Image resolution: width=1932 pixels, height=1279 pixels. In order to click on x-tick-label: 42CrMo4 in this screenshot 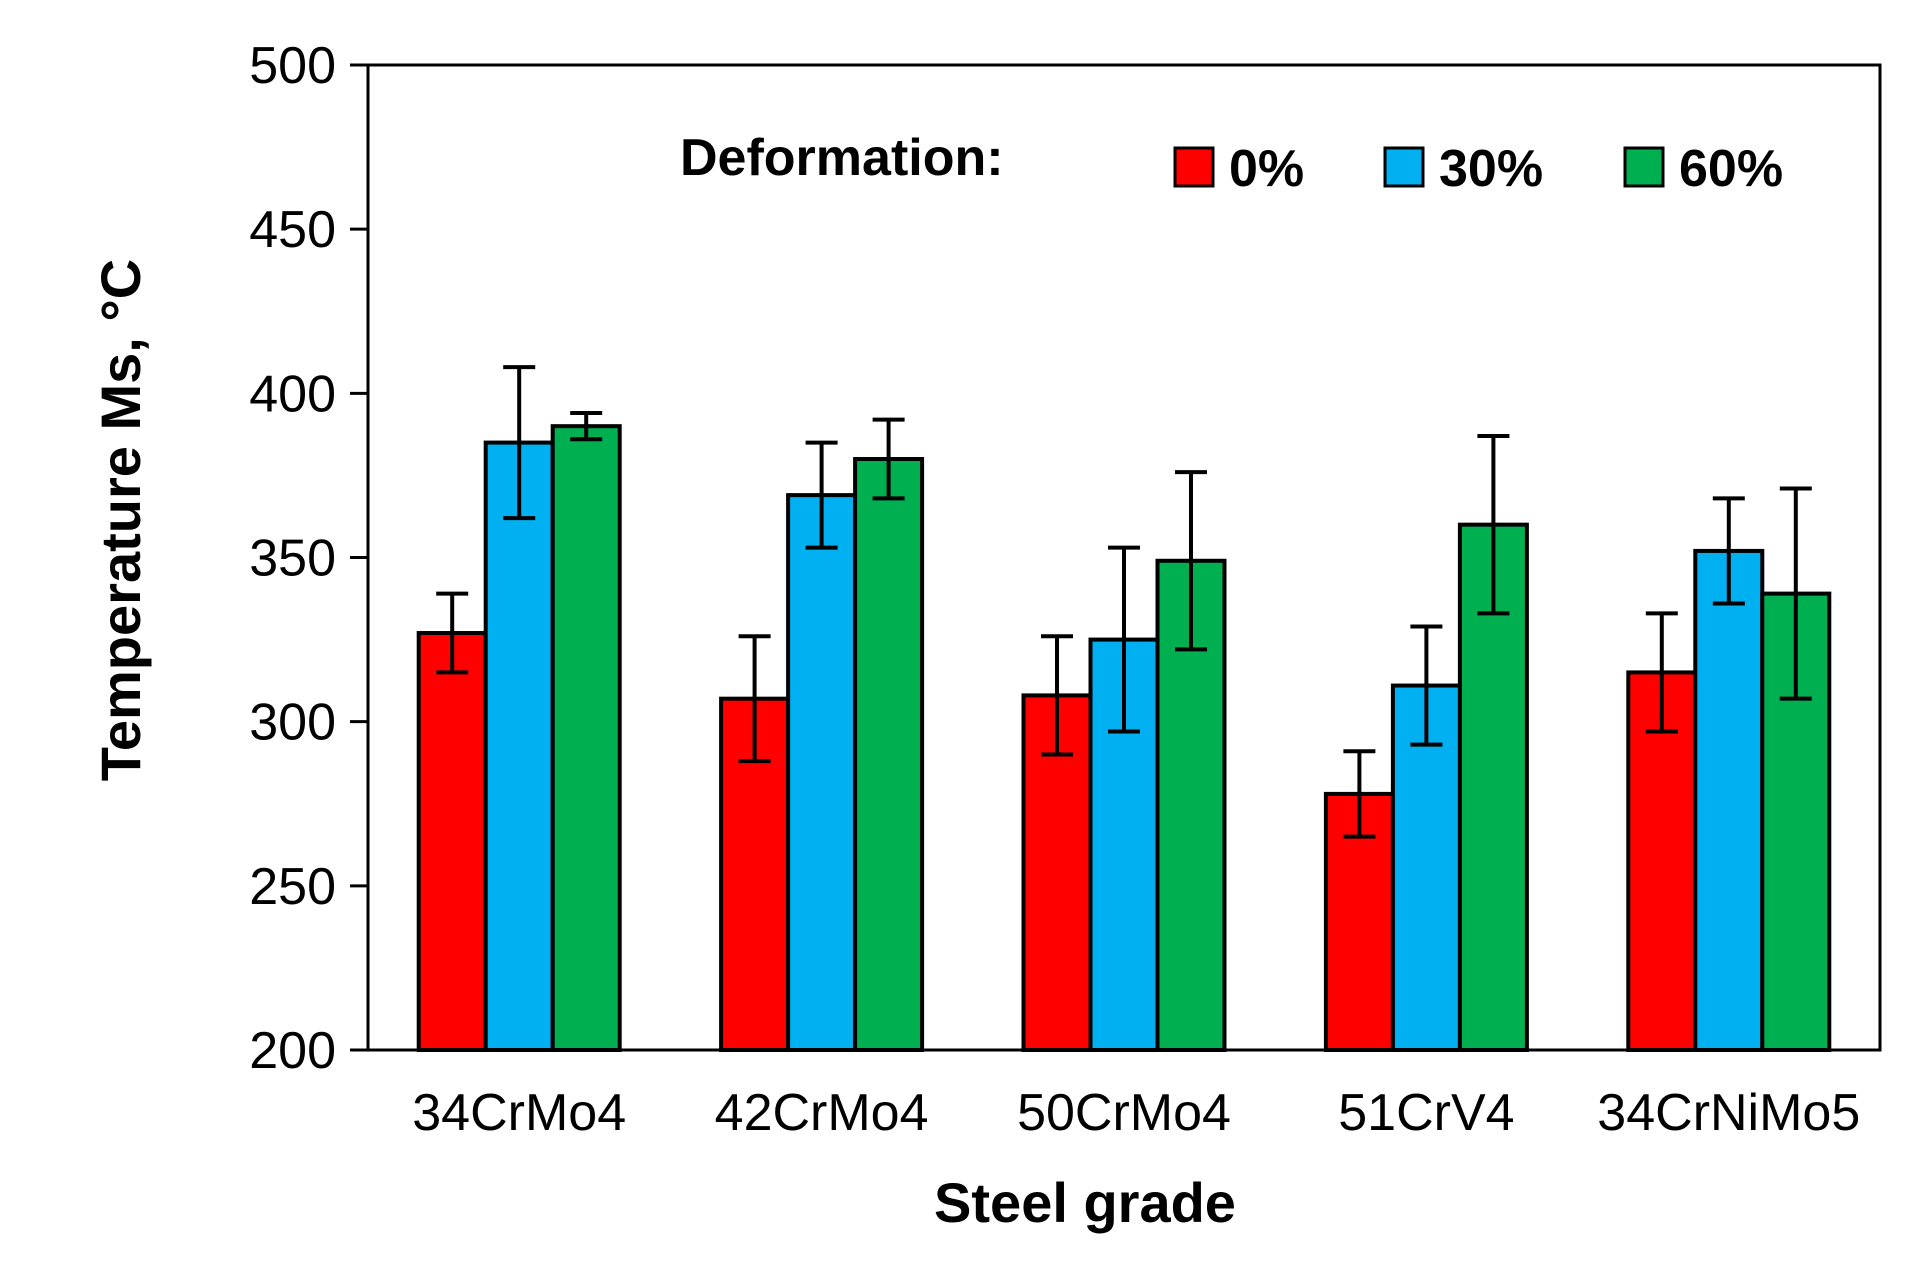, I will do `click(822, 1113)`.